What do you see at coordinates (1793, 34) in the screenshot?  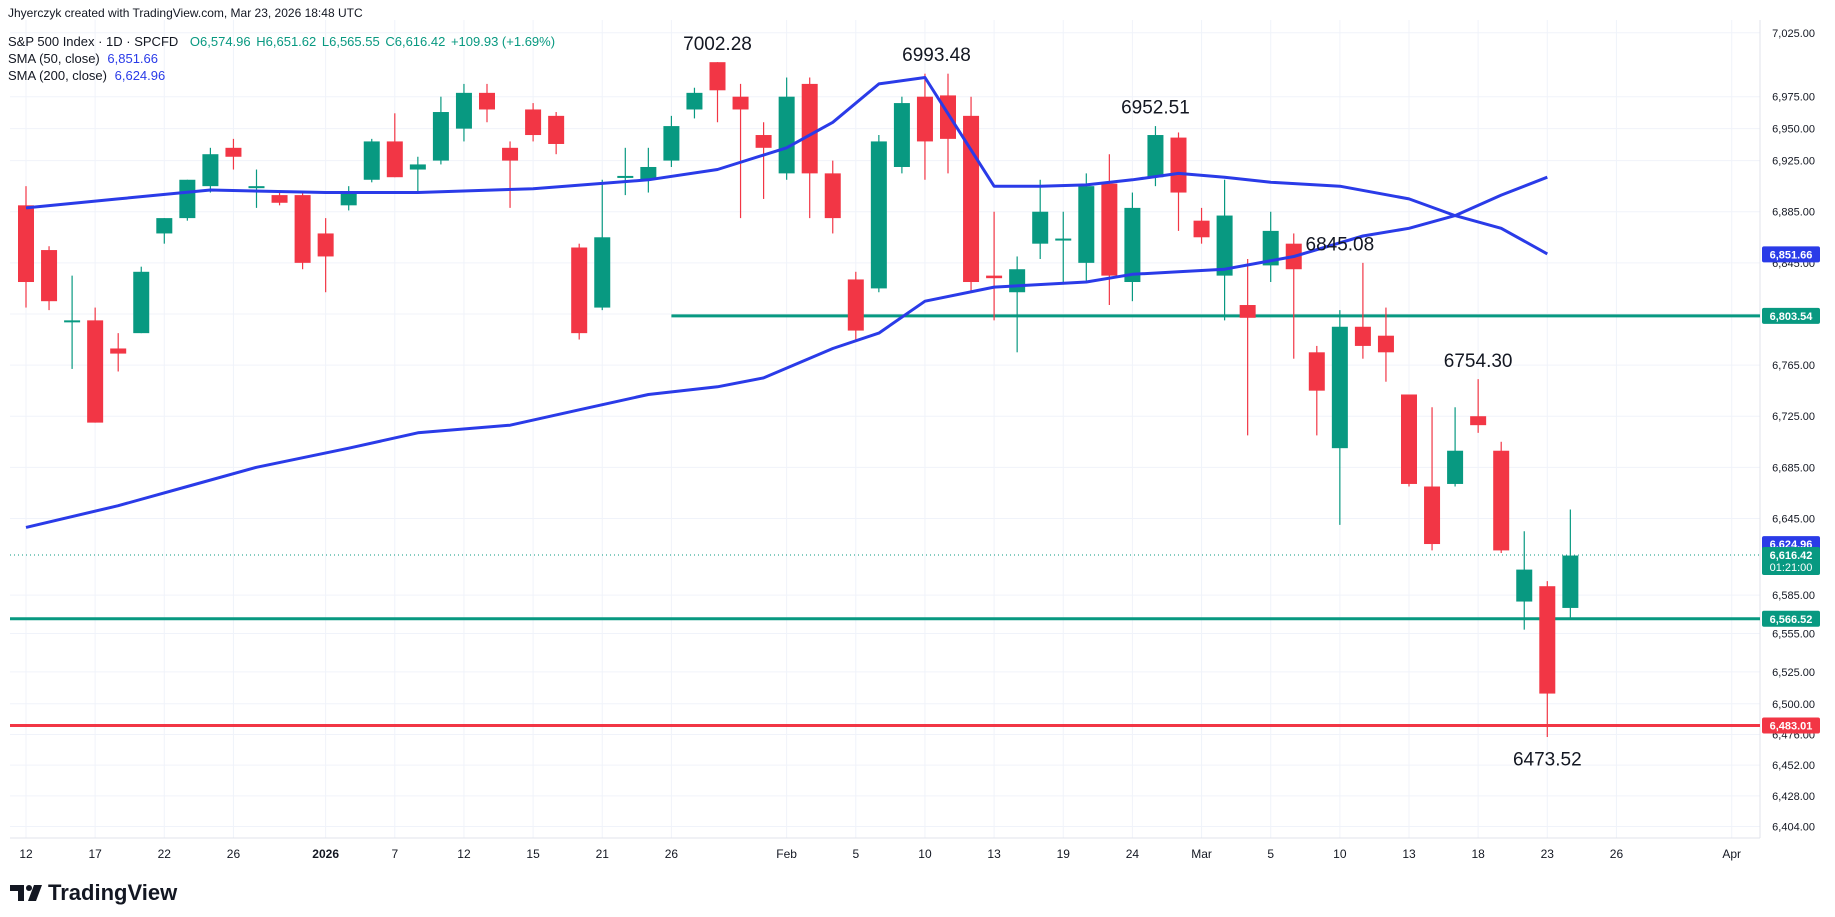 I see `y-tick-label: 7,025.00` at bounding box center [1793, 34].